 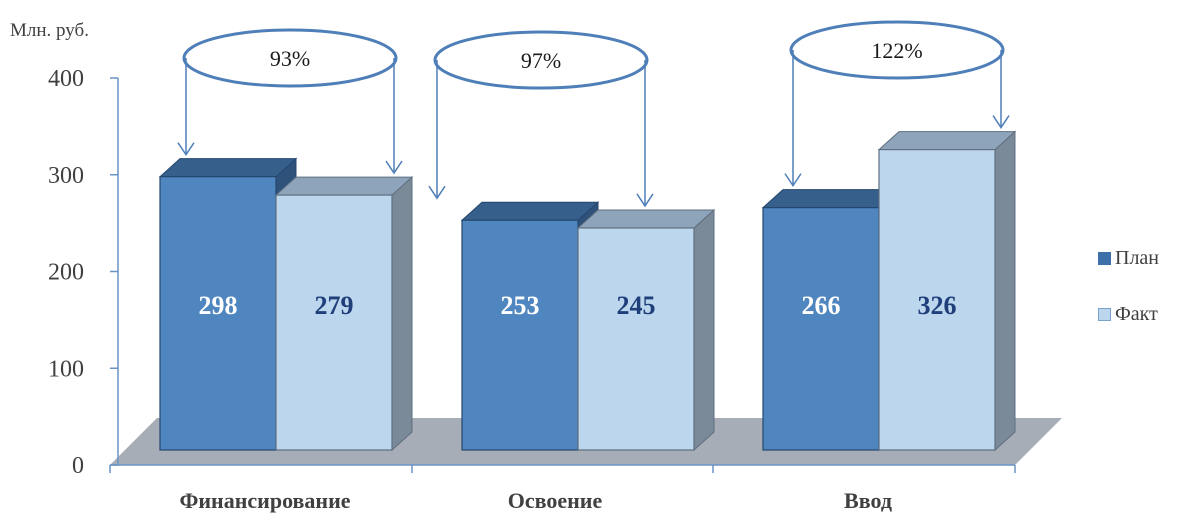 I want to click on category-label-1: Освоение, so click(x=555, y=500).